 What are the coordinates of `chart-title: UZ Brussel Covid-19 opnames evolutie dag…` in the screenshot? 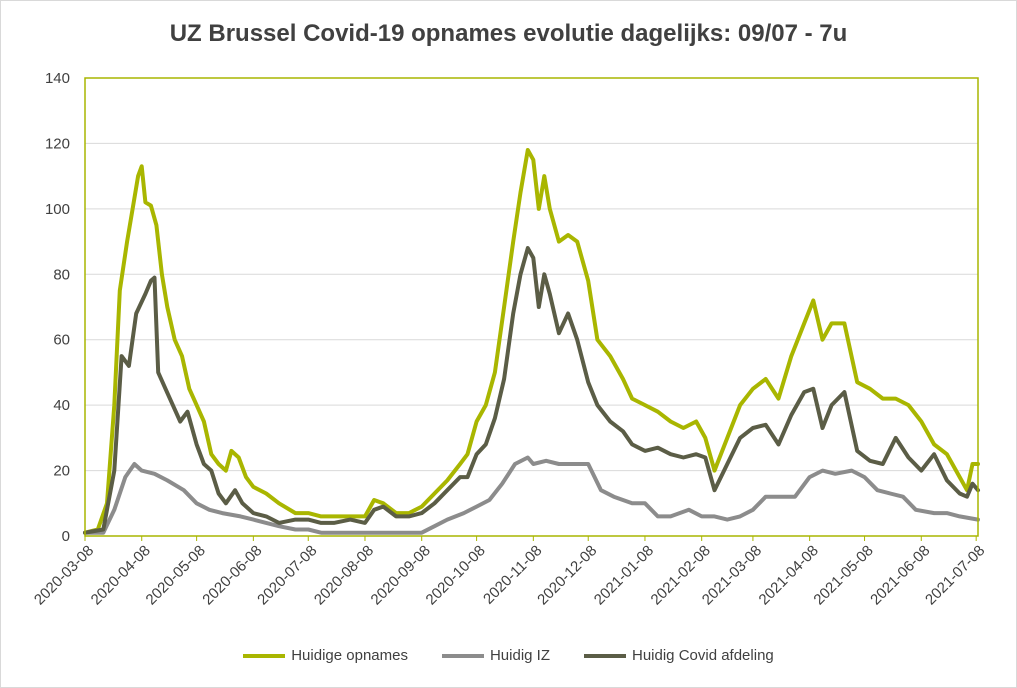 It's located at (508, 33).